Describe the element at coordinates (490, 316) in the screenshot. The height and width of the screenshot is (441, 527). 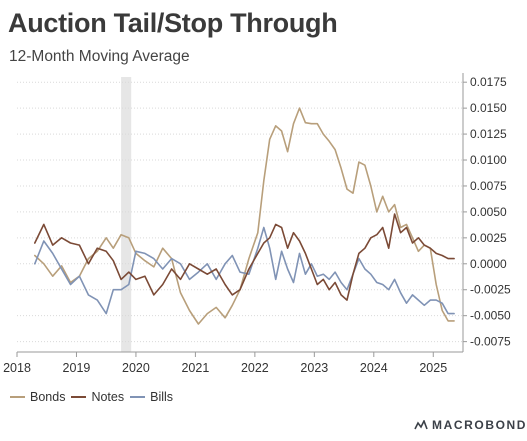
I see `y-tick-label: -0.0050` at that location.